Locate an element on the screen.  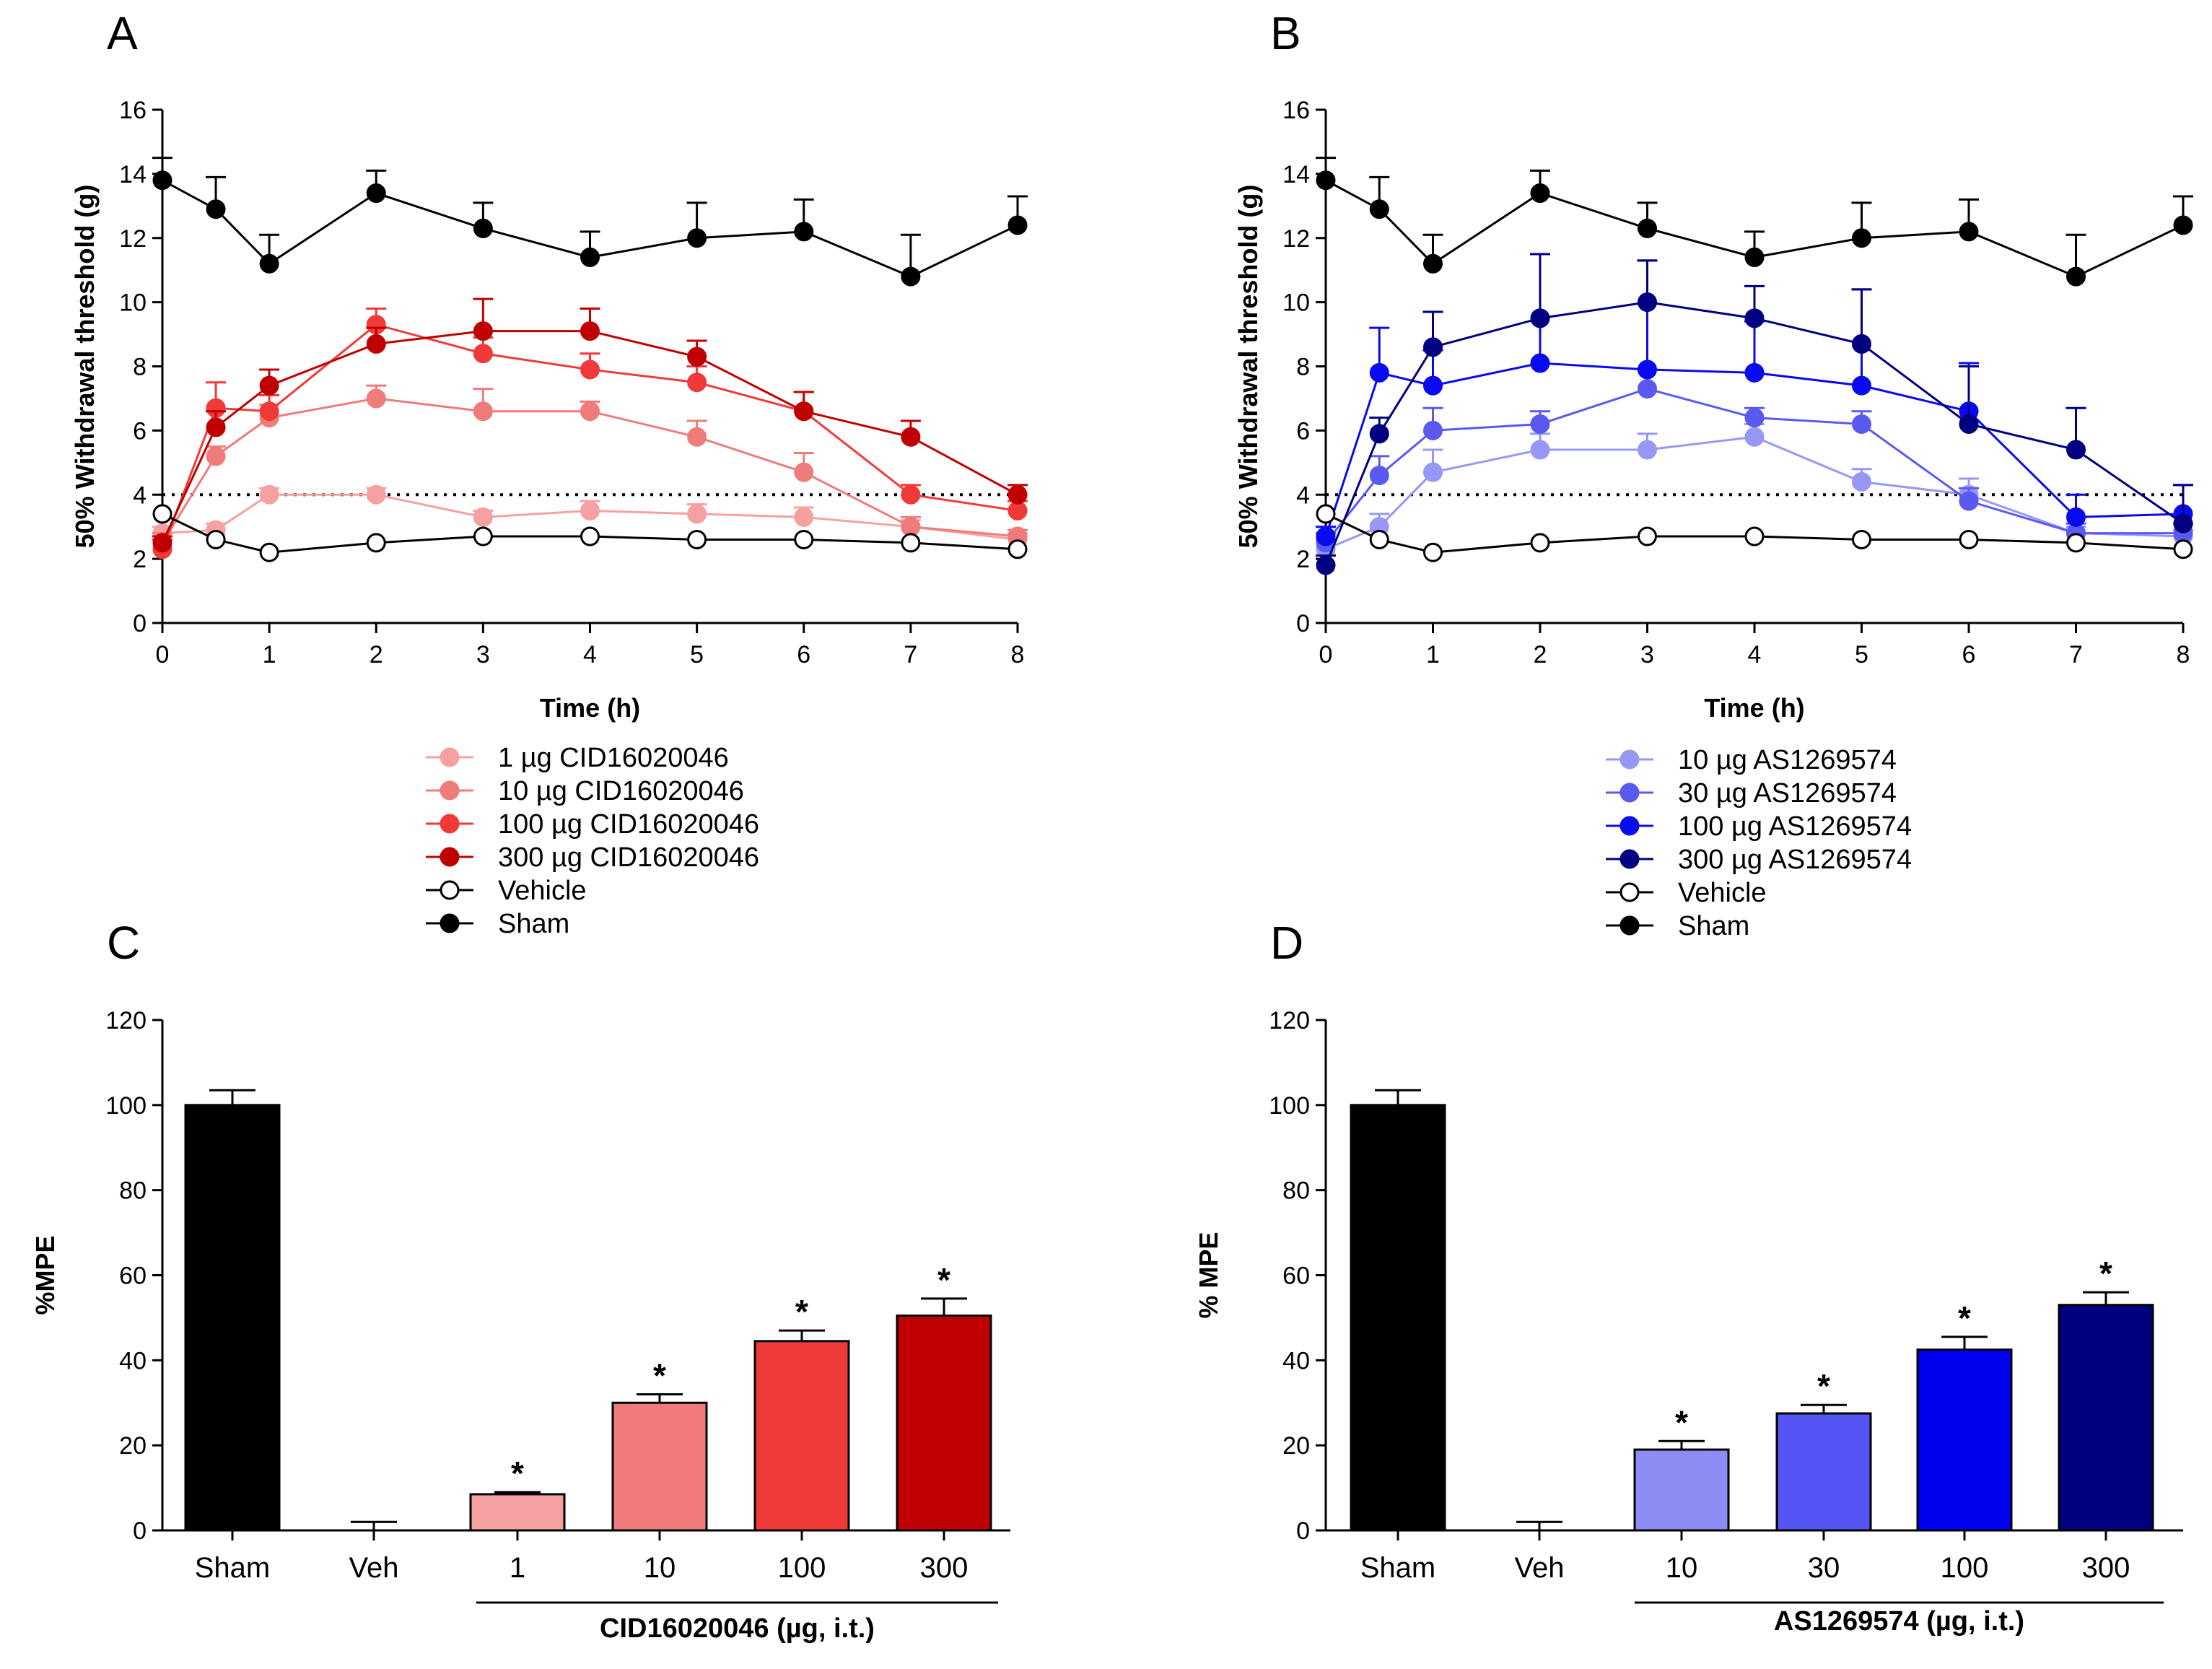
category-label: 10 is located at coordinates (1682, 1568).